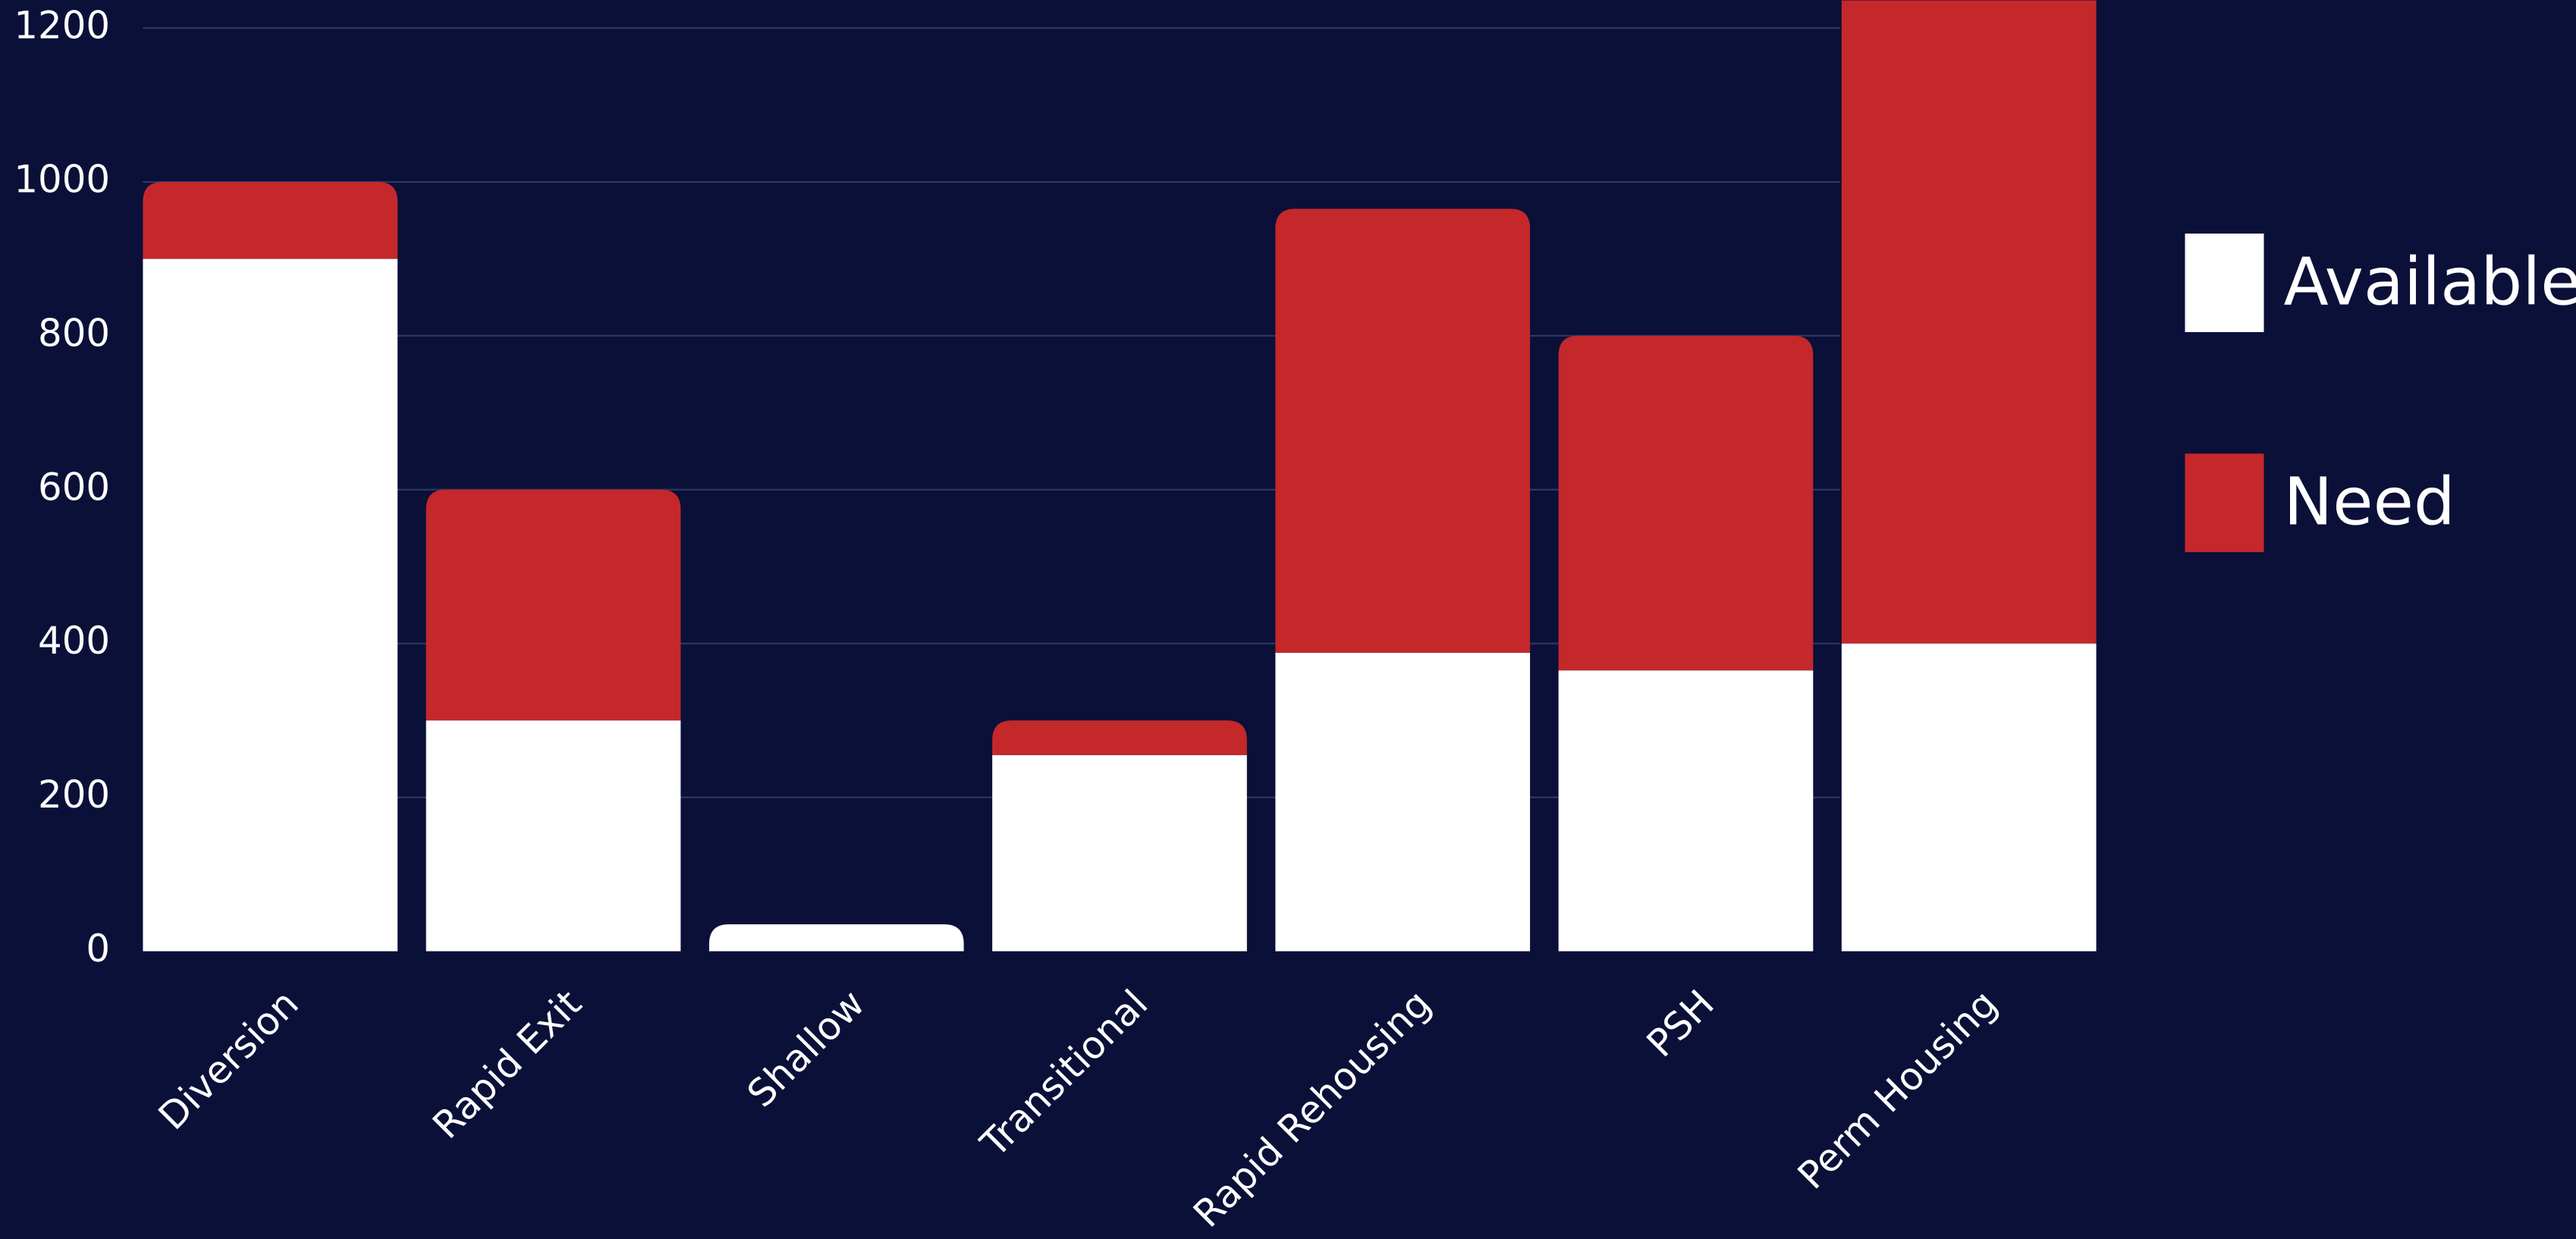 The image size is (2576, 1239). Describe the element at coordinates (2429, 282) in the screenshot. I see `legend-label: Available` at that location.